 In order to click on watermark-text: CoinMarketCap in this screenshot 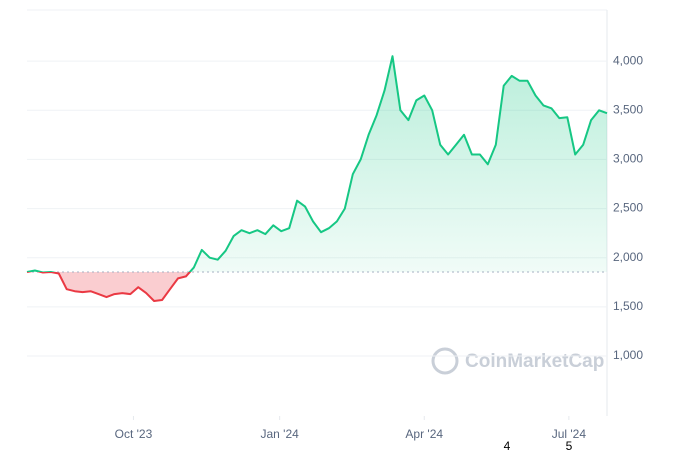, I will do `click(534, 361)`.